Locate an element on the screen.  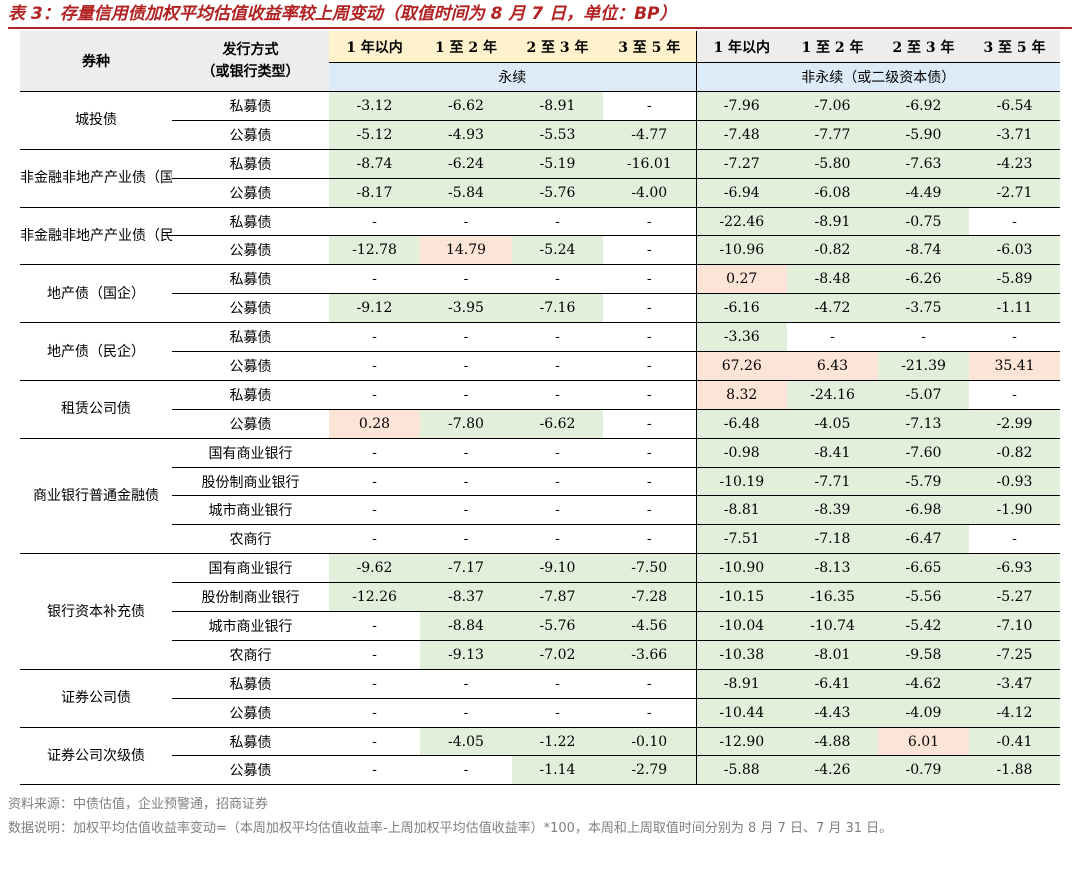
value-cell: -0.93 is located at coordinates (1014, 482).